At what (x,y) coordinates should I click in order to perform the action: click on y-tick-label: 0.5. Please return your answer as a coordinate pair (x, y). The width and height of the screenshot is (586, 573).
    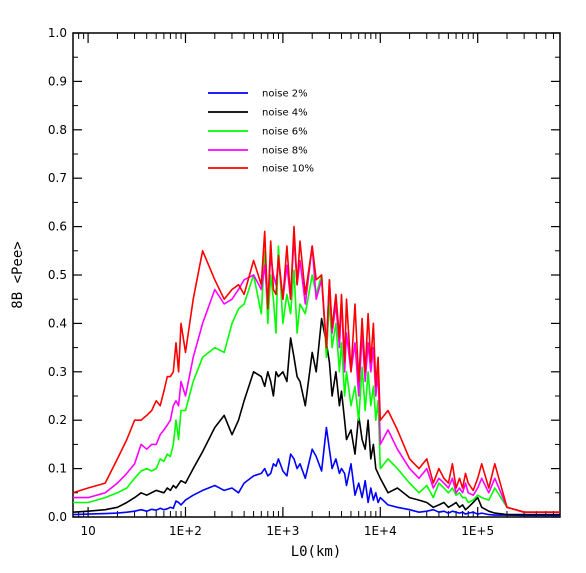
    Looking at the image, I should click on (57, 275).